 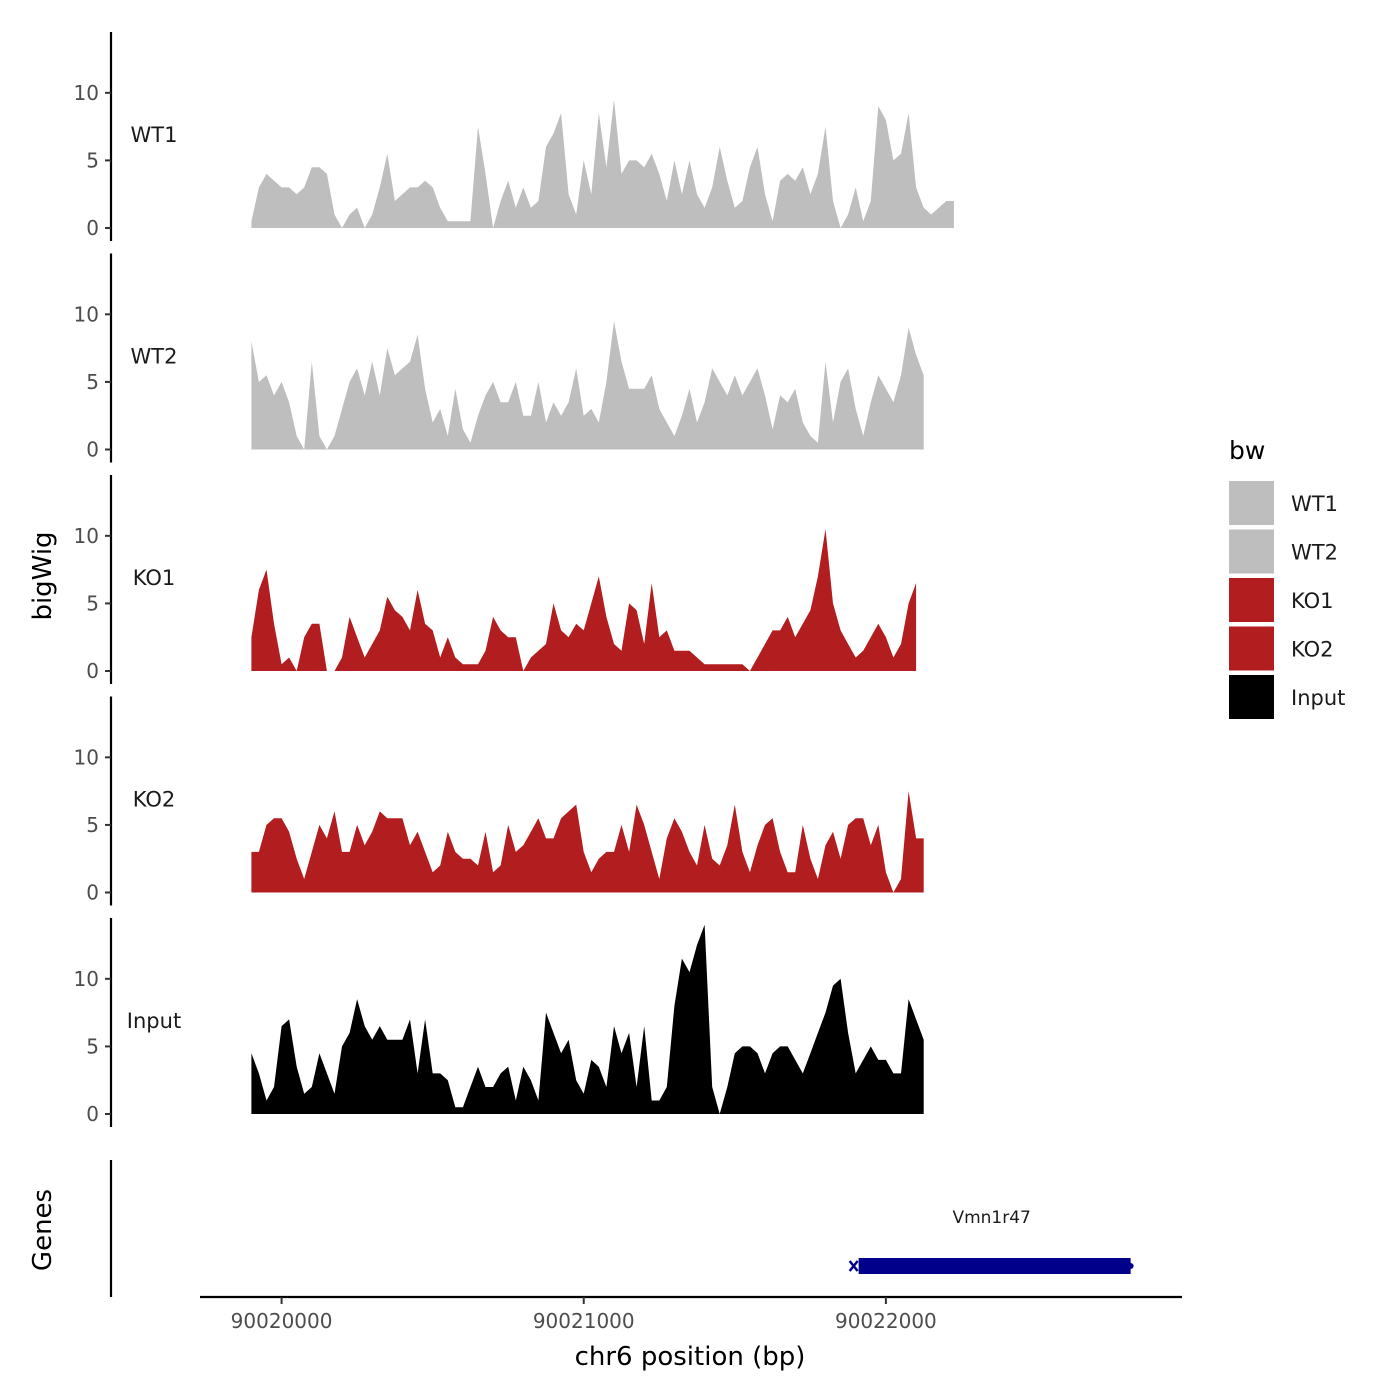 What do you see at coordinates (92, 450) in the screenshot?
I see `y-tick-label-wt2-0: 0` at bounding box center [92, 450].